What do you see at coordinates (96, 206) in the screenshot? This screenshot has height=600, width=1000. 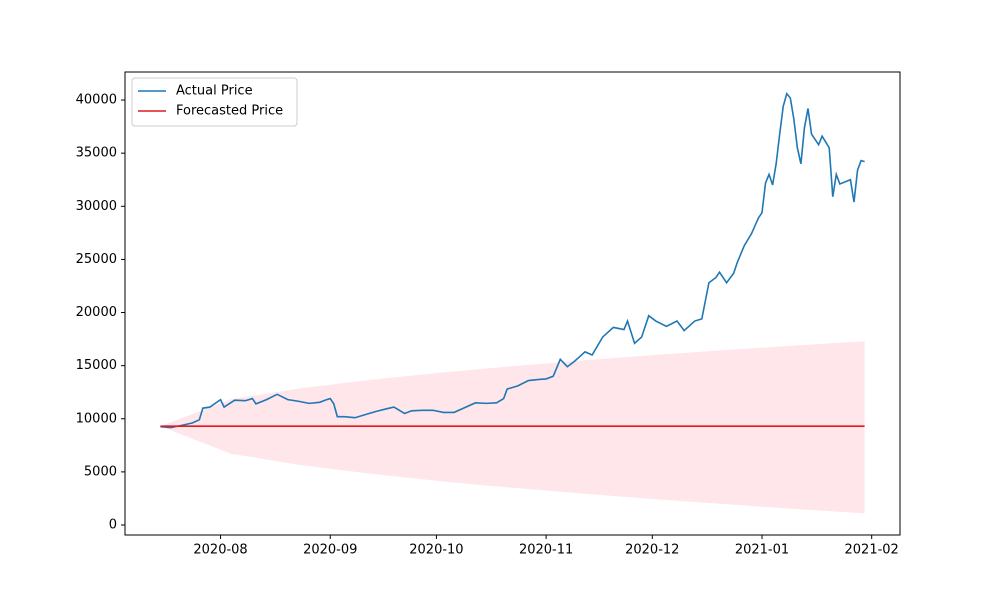 I see `y-tick-label: 30000` at bounding box center [96, 206].